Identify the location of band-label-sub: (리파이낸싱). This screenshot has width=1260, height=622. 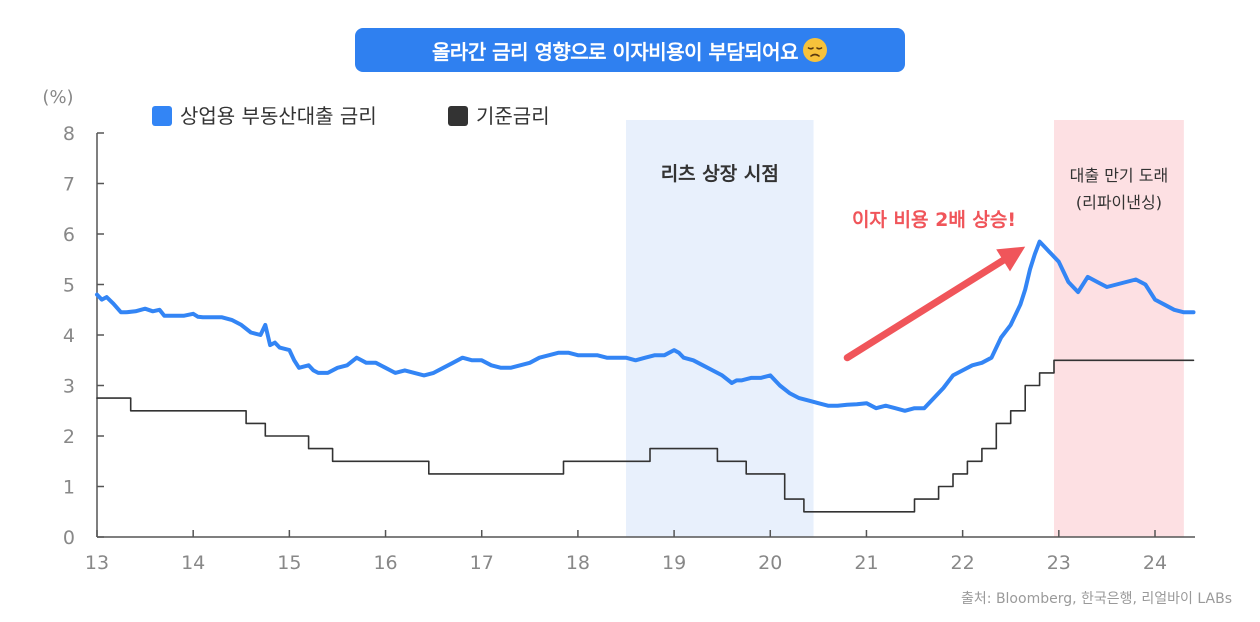
(1119, 202).